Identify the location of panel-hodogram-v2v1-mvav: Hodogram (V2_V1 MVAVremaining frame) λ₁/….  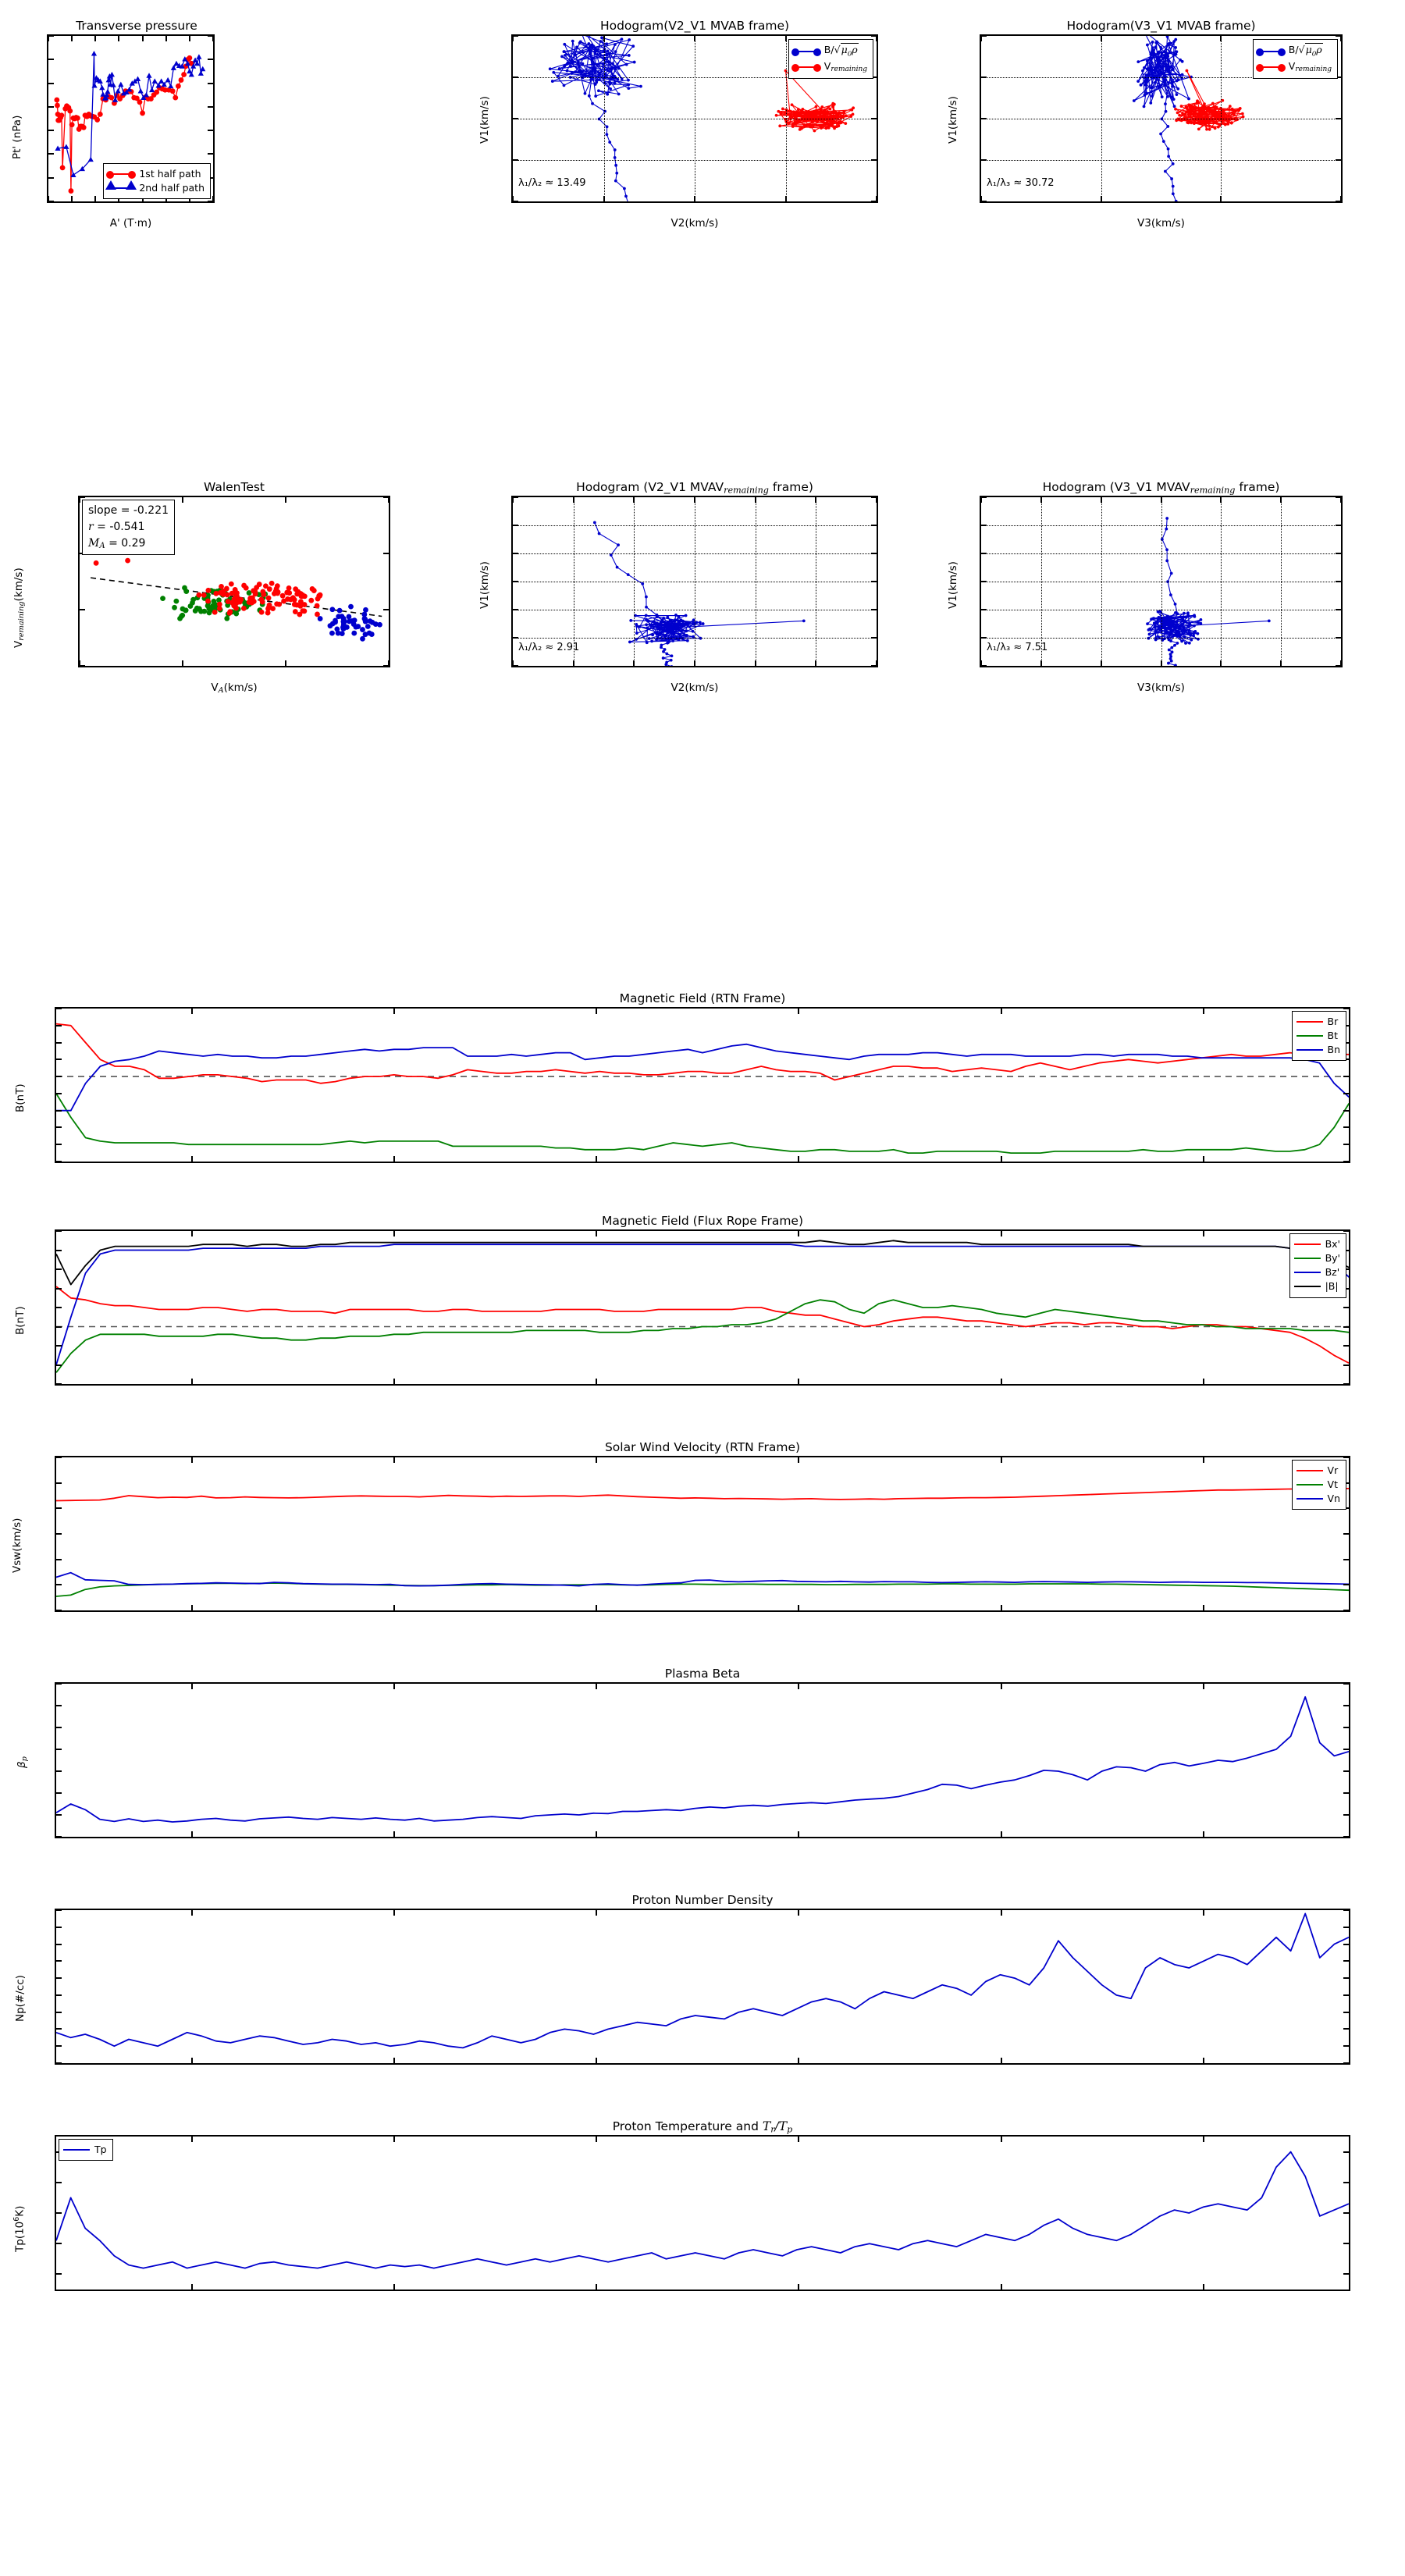
(703, 589).